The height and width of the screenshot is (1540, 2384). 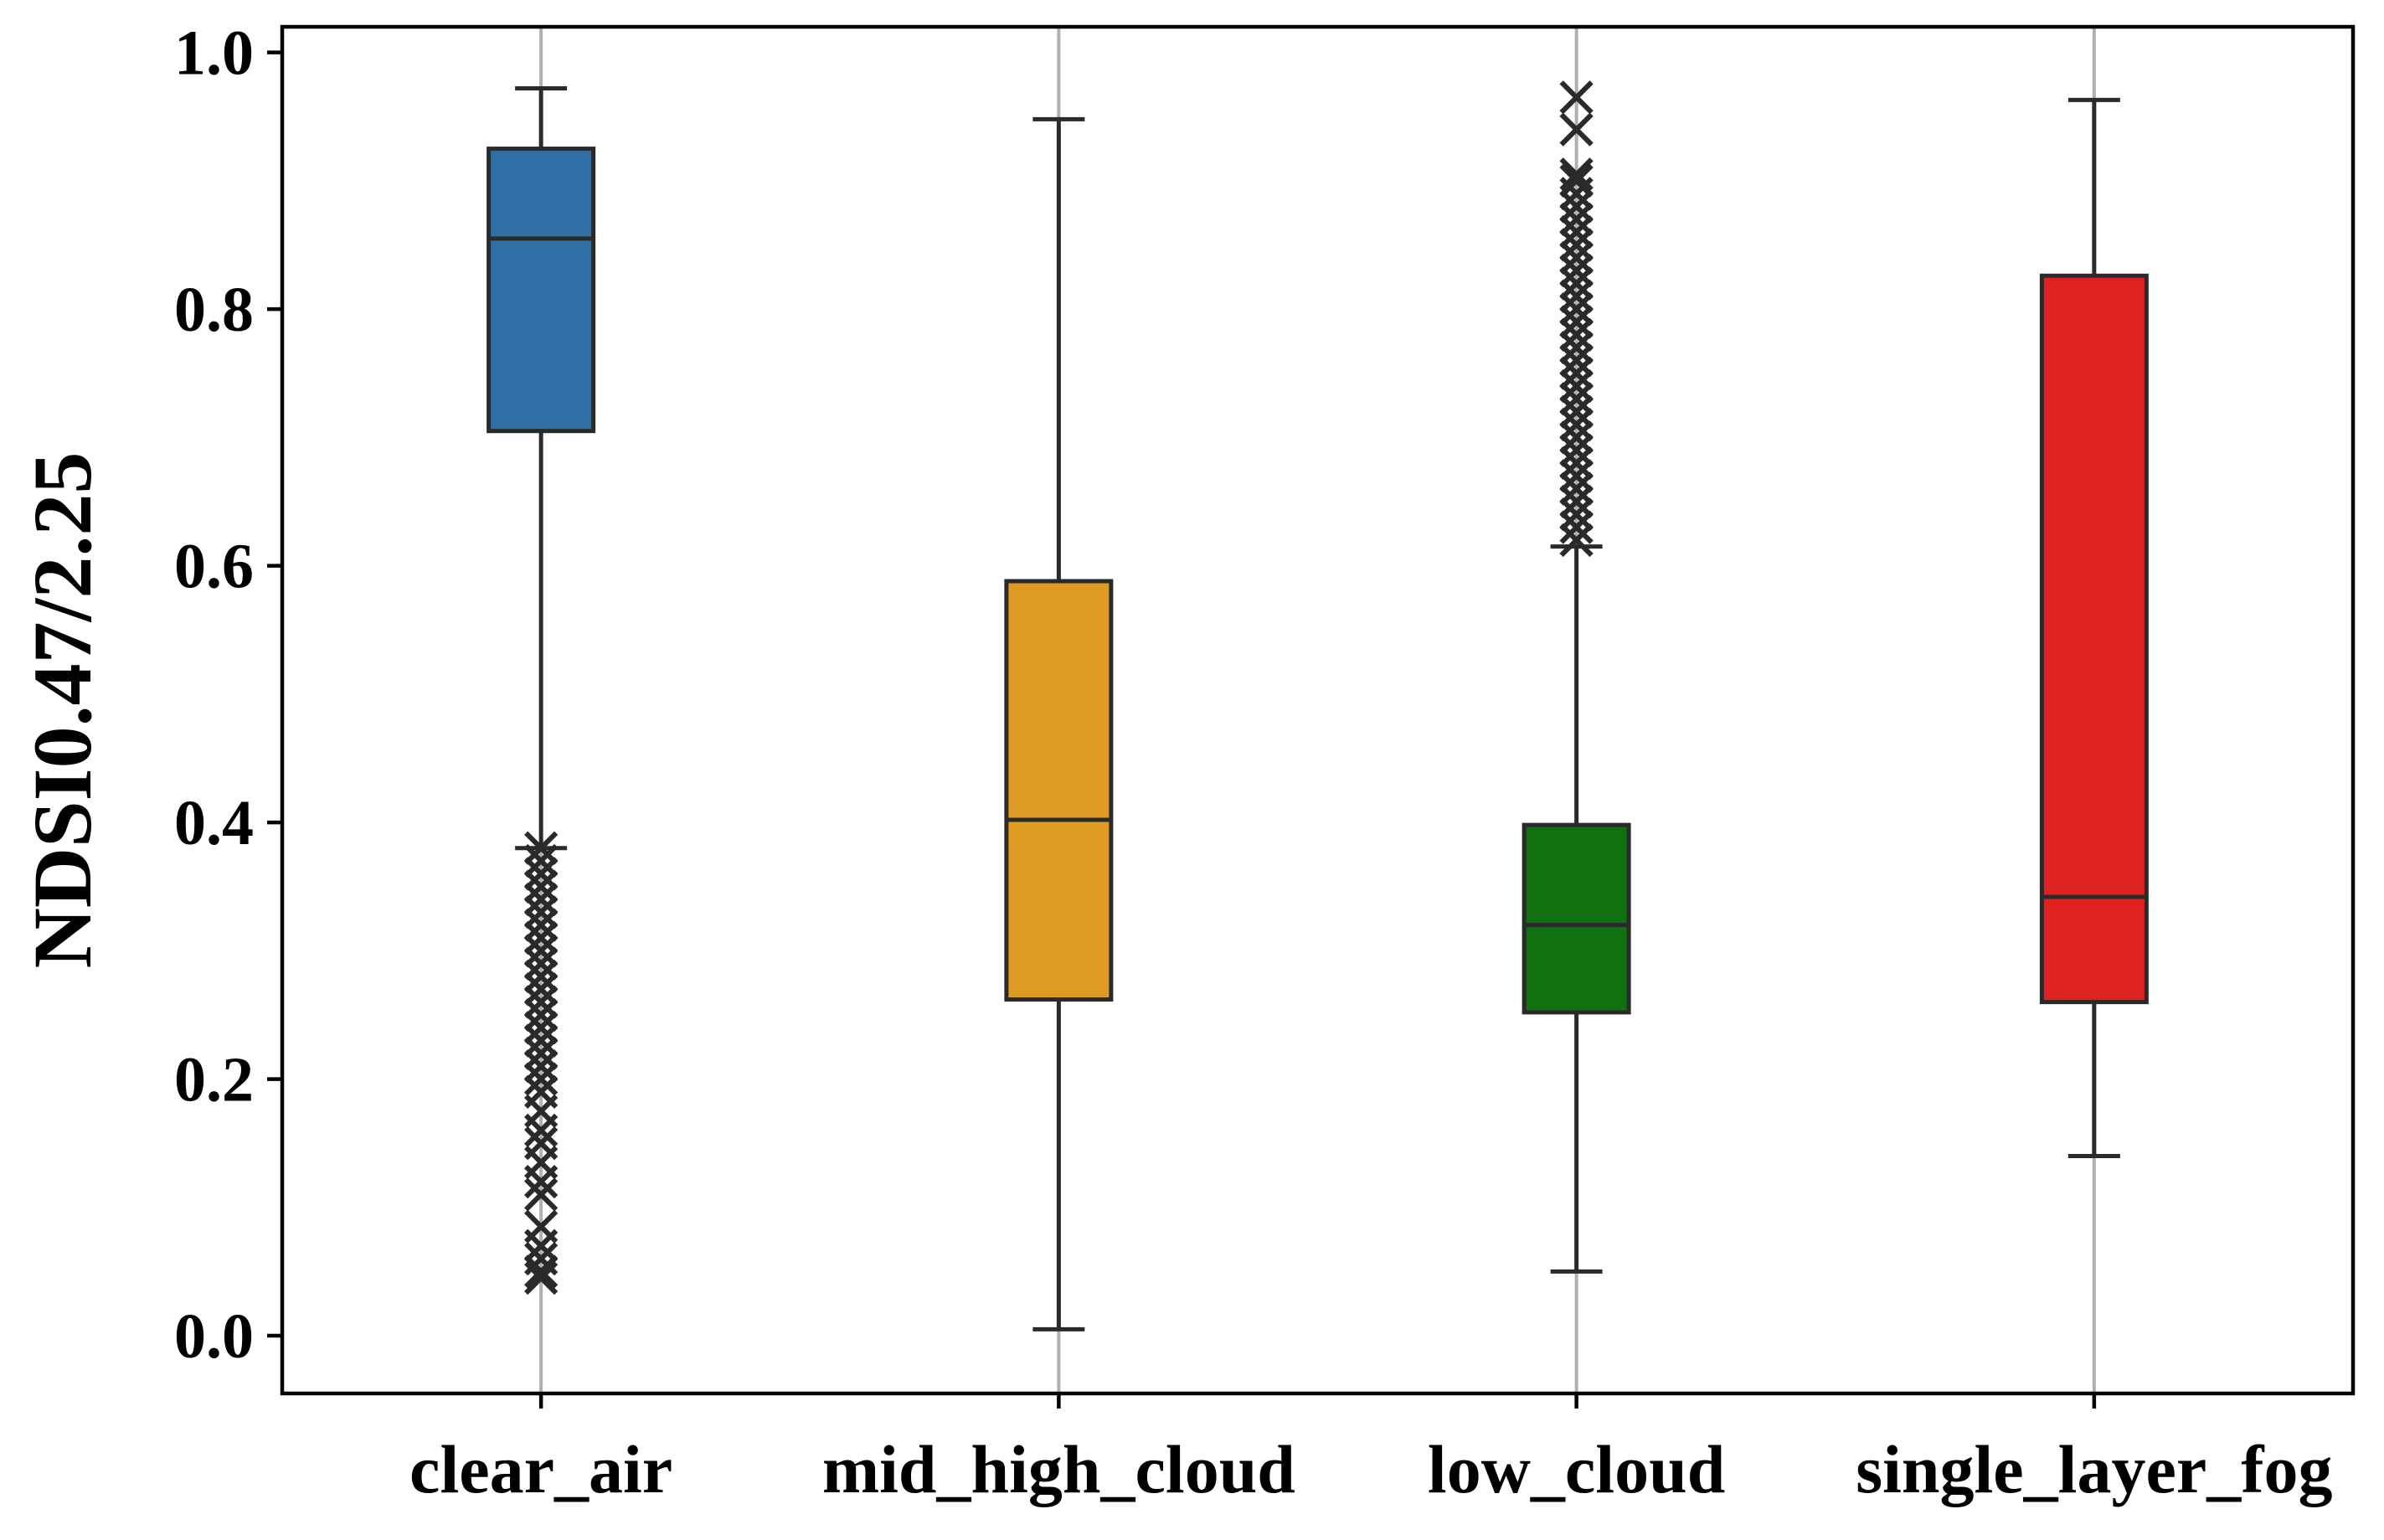 I want to click on y-tick-label: 1.0, so click(x=214, y=53).